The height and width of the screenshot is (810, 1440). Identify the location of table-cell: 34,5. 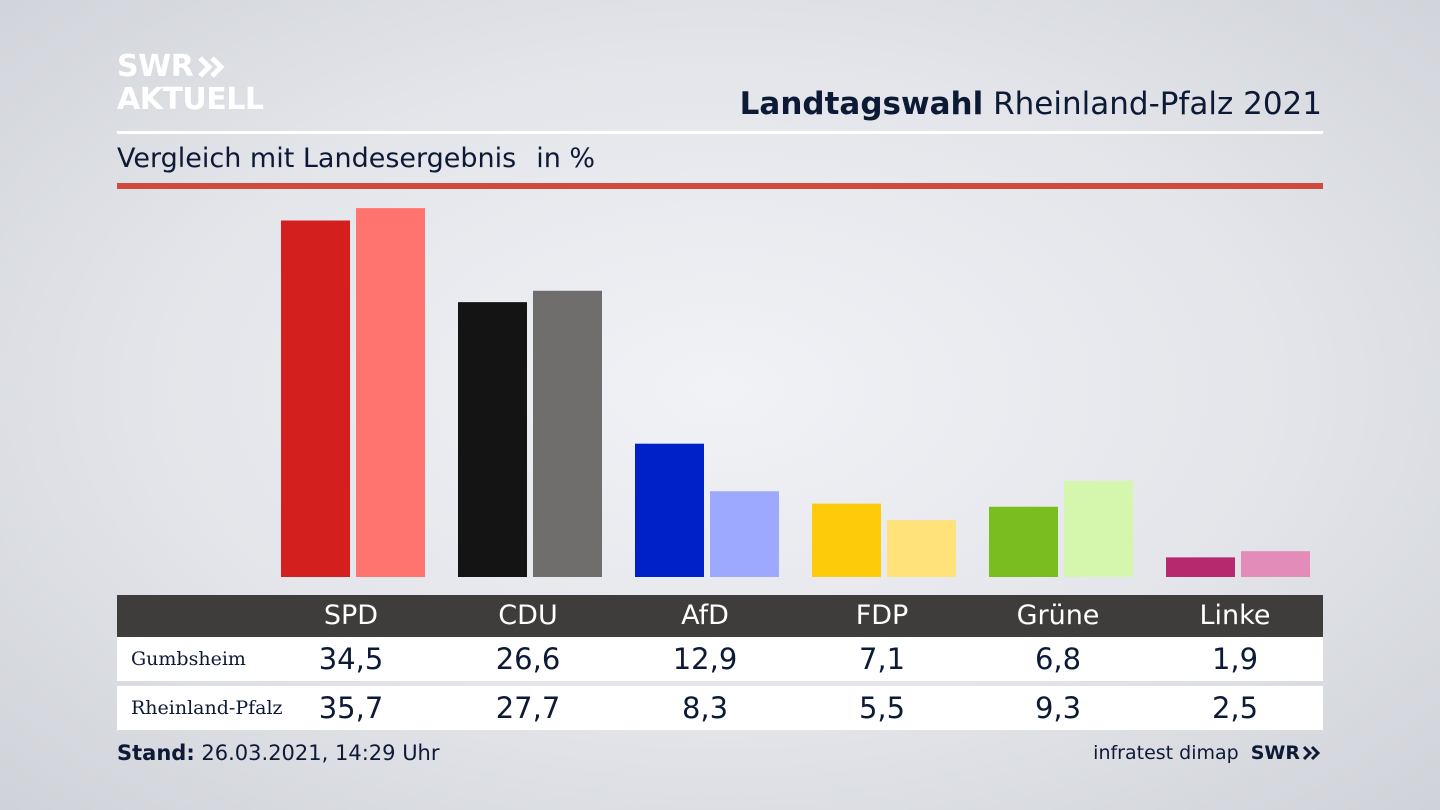
(351, 659).